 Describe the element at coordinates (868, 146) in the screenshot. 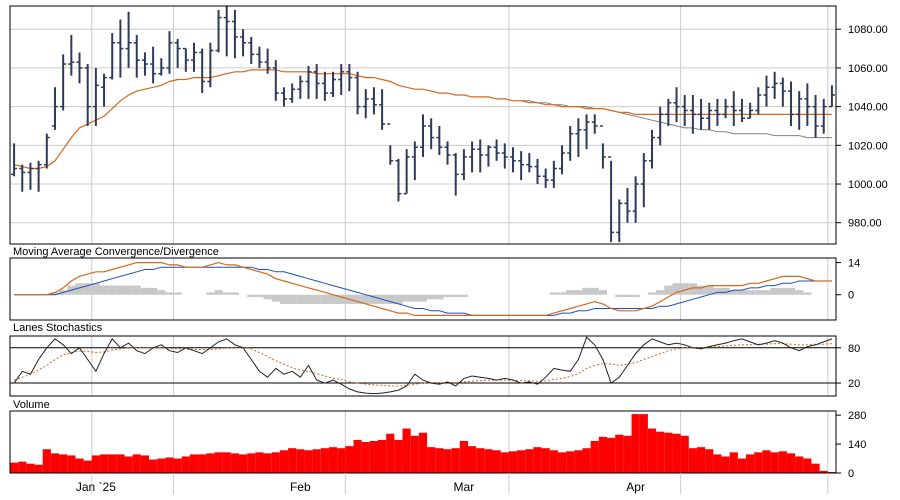

I see `price-tick-label: 1020.00` at that location.